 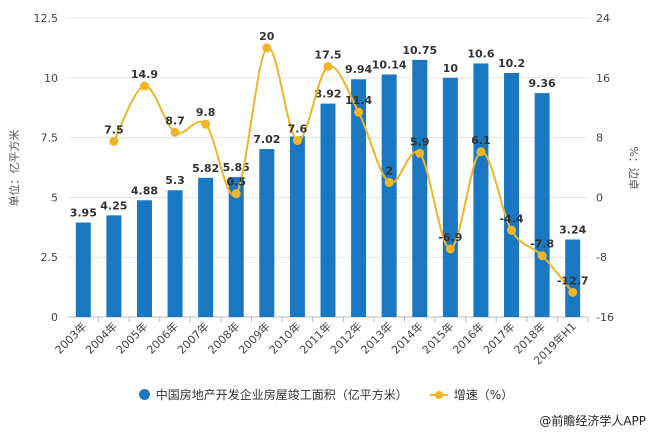 What do you see at coordinates (113, 205) in the screenshot?
I see `bar-data-label: 4.25` at bounding box center [113, 205].